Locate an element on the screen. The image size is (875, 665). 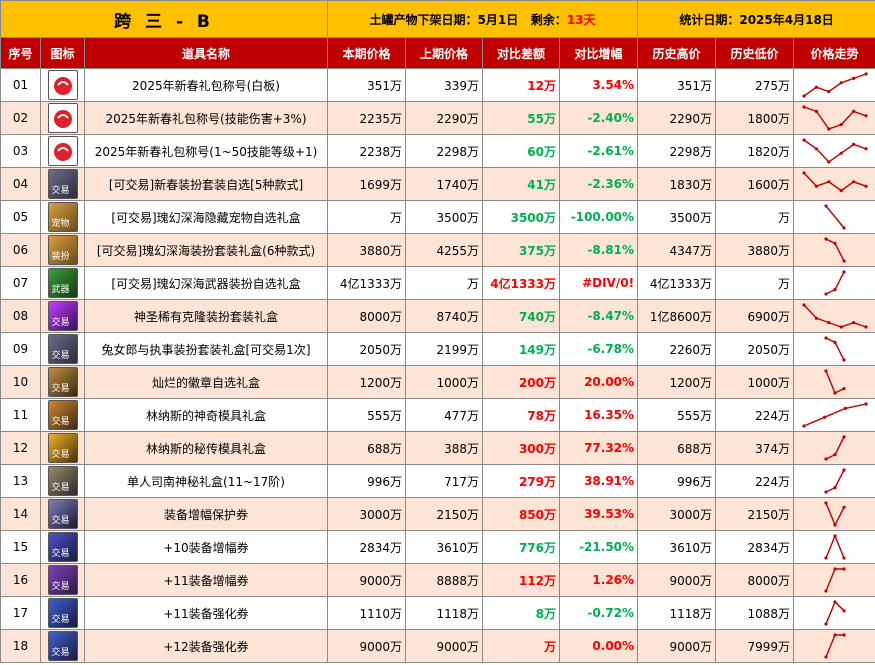
price-change-pct: #DIV/0! is located at coordinates (598, 283).